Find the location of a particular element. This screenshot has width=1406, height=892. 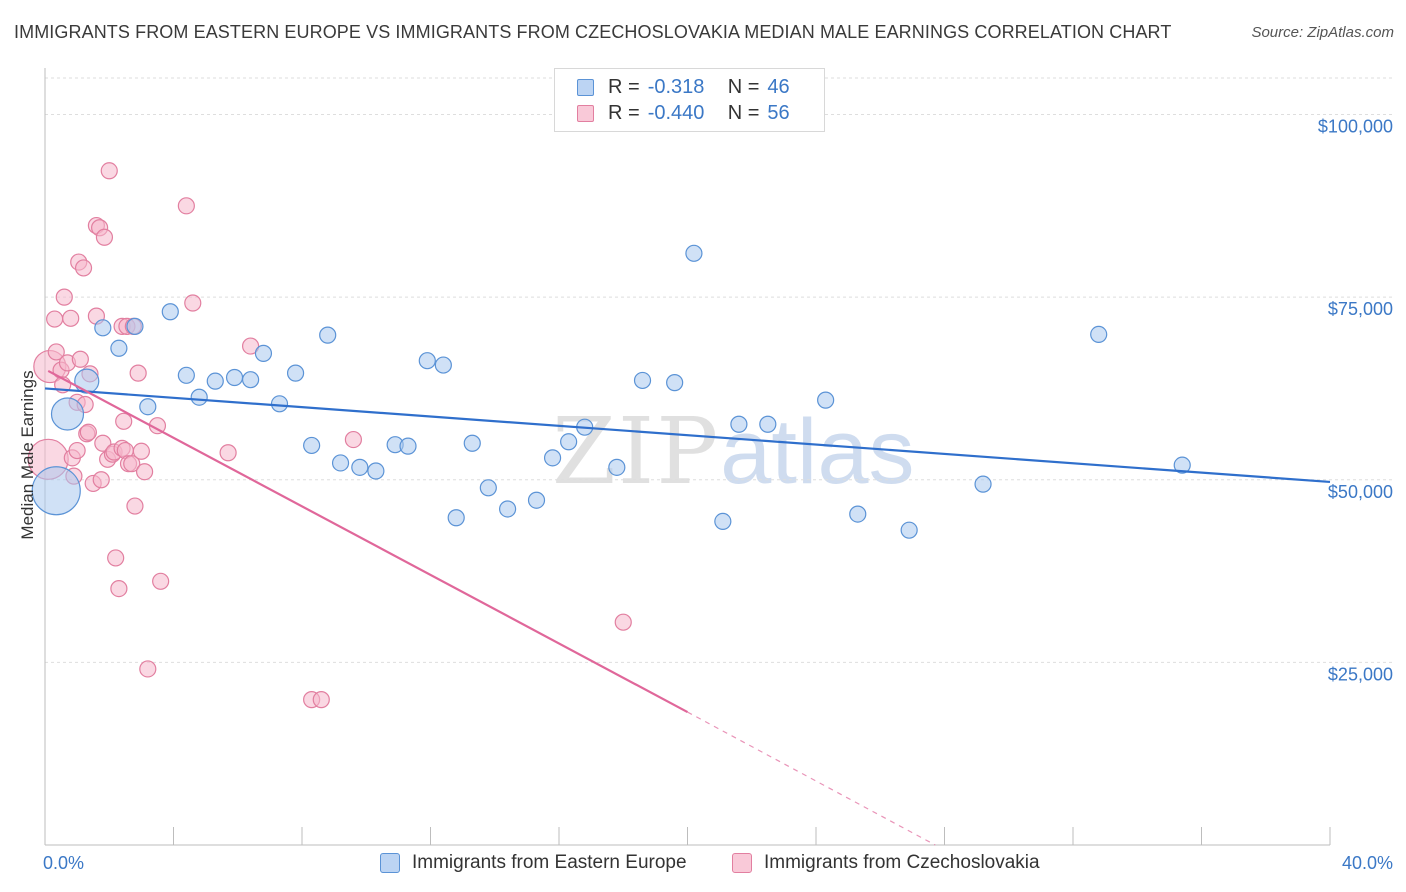

y-tick-label: $25,000 is located at coordinates (1360, 674).